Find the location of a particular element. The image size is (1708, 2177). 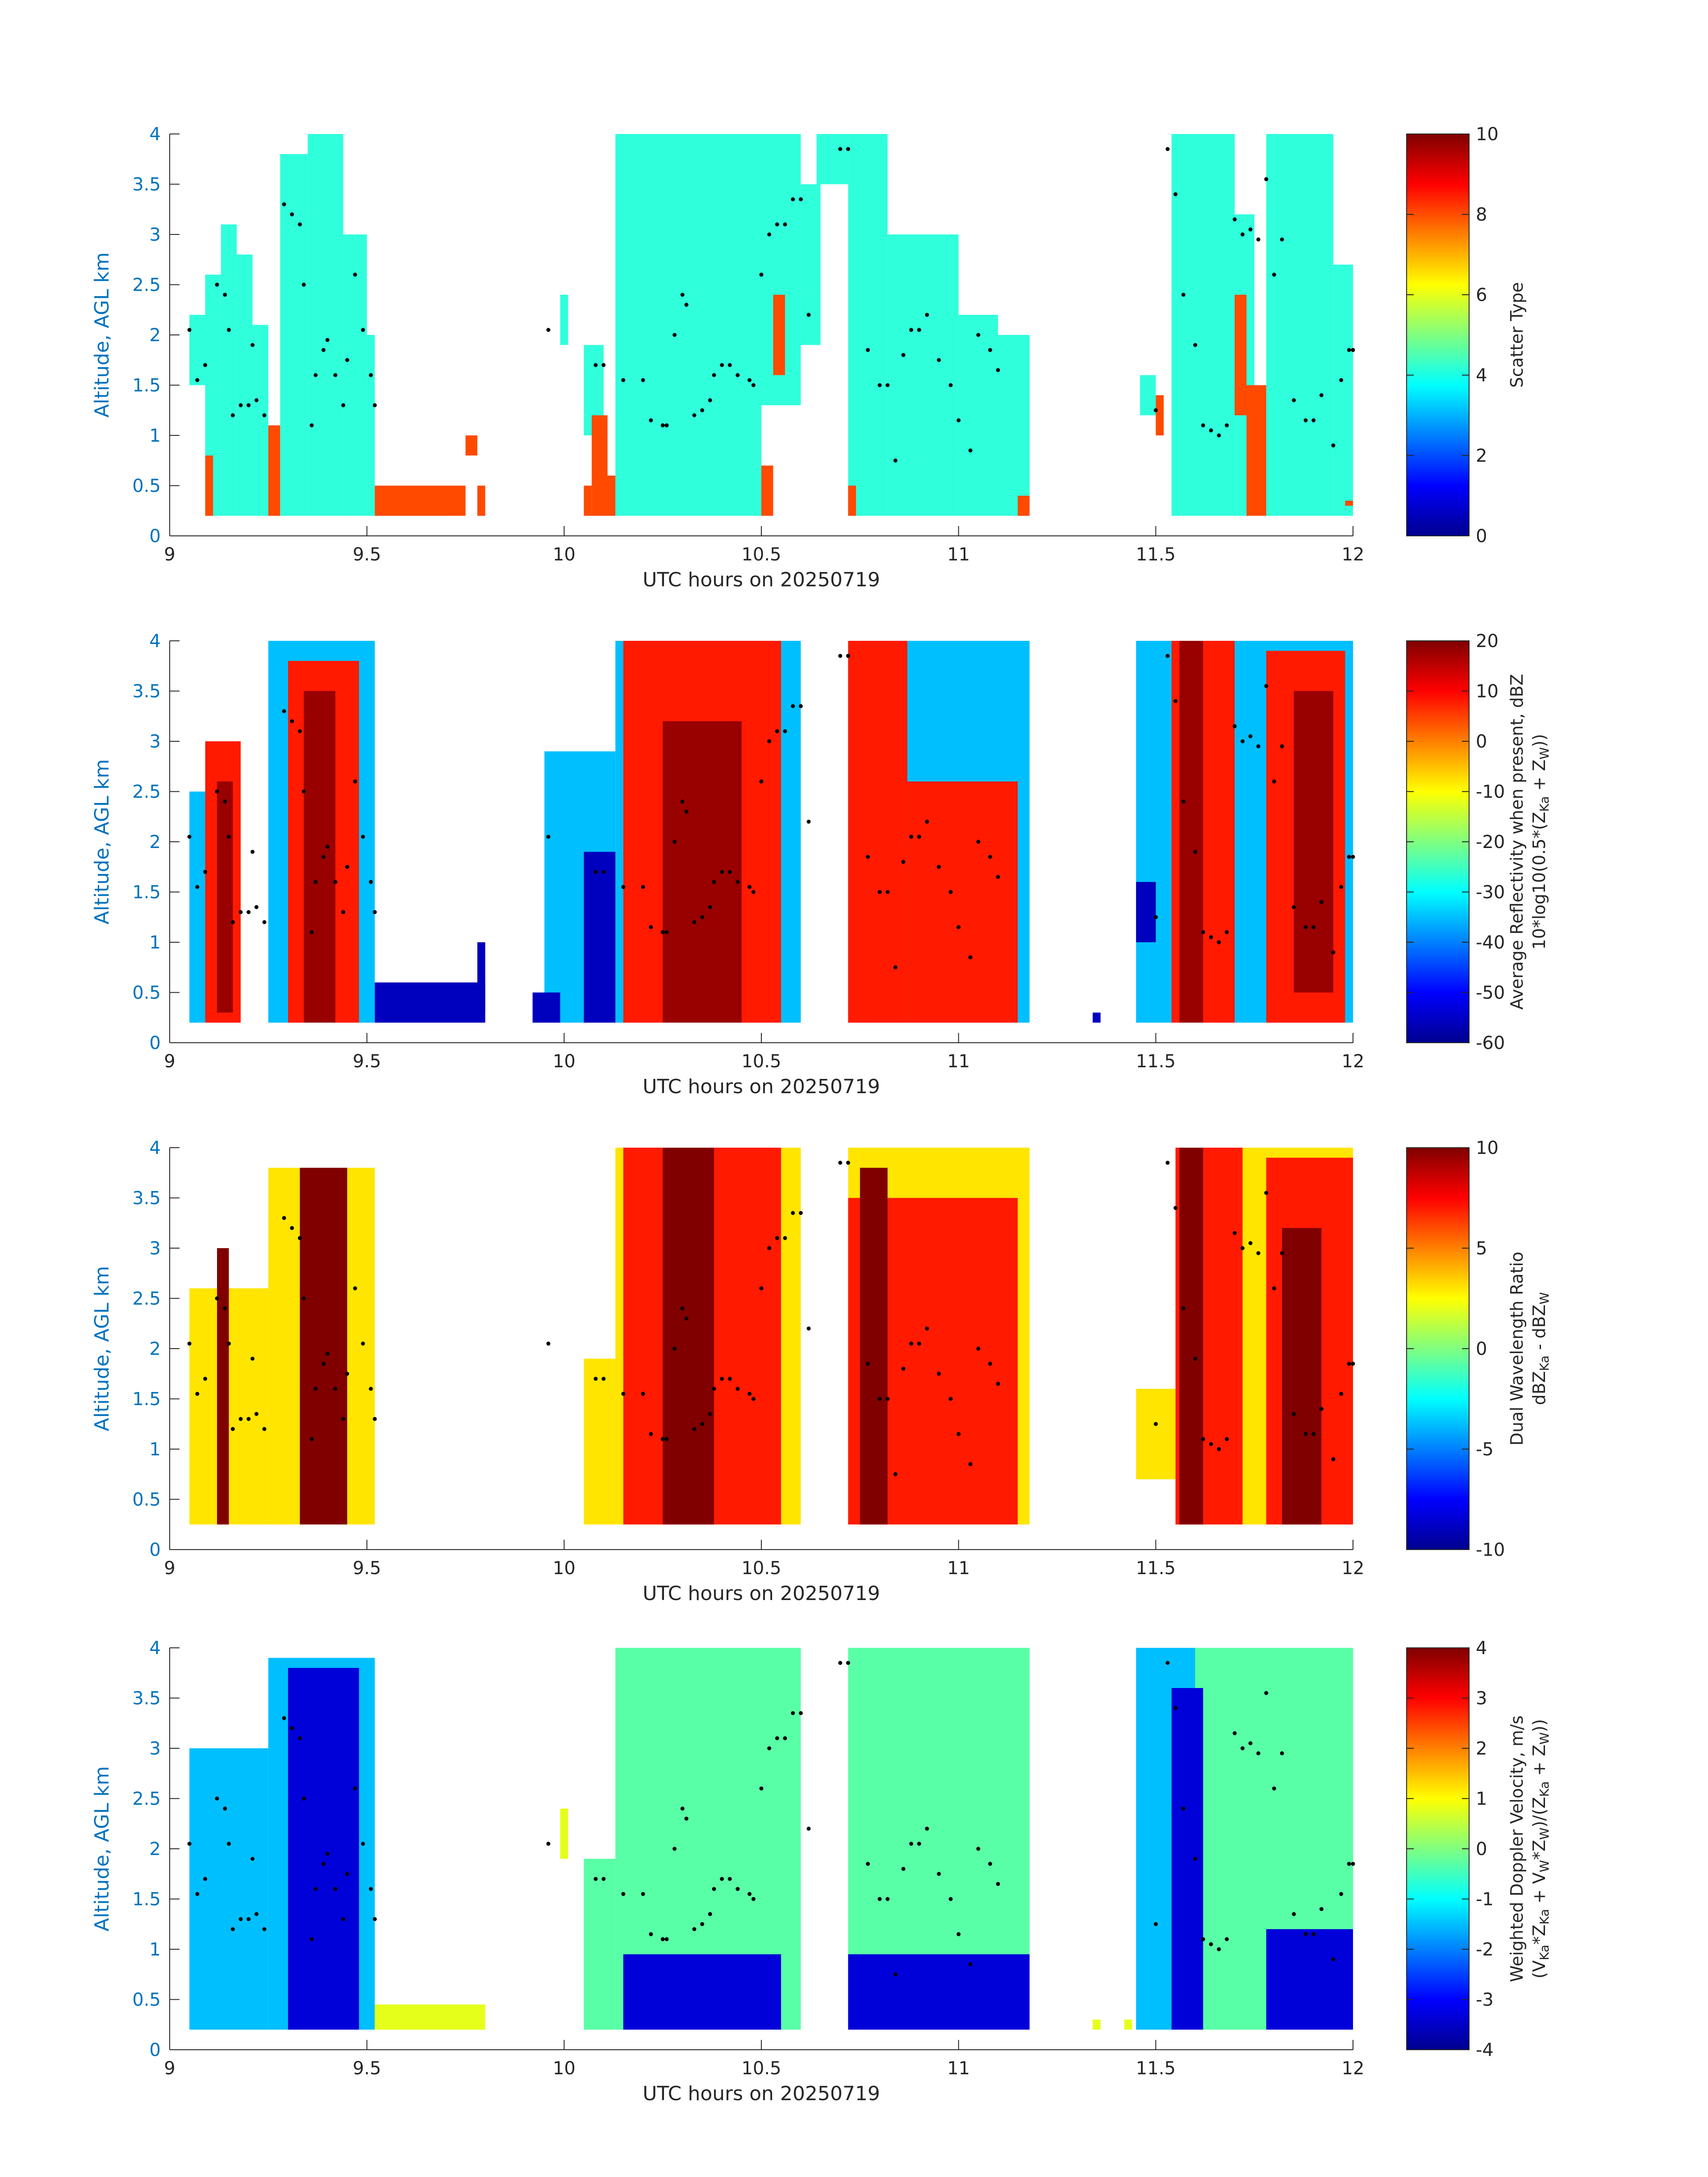

label-subscript: Ka is located at coordinates (1544, 1917).